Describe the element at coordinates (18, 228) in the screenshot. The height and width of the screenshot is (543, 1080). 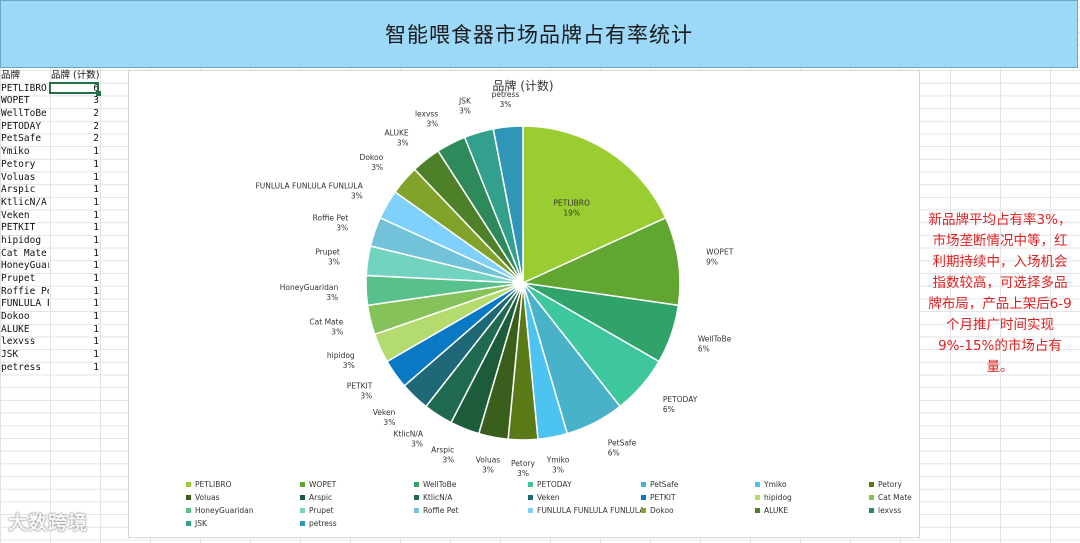
I see `cell-brand: PETKIT` at that location.